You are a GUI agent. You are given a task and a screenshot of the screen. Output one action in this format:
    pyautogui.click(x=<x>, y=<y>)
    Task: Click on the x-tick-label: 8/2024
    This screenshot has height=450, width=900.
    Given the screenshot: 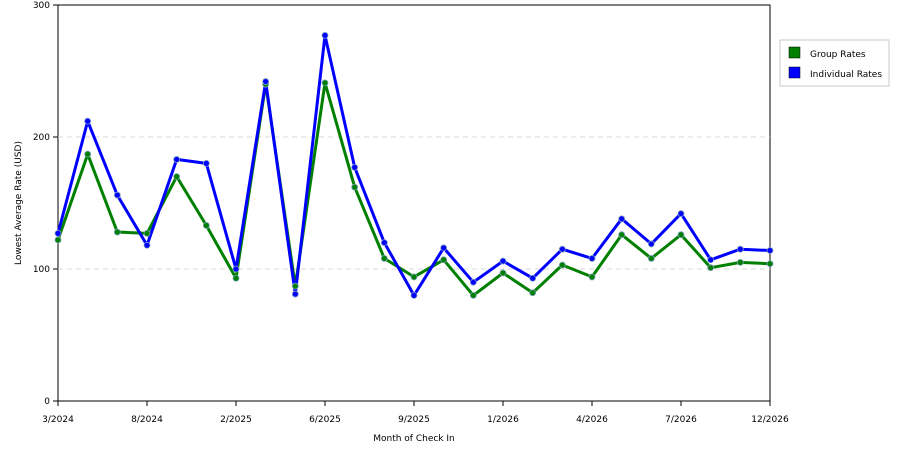 What is the action you would take?
    pyautogui.click(x=147, y=420)
    